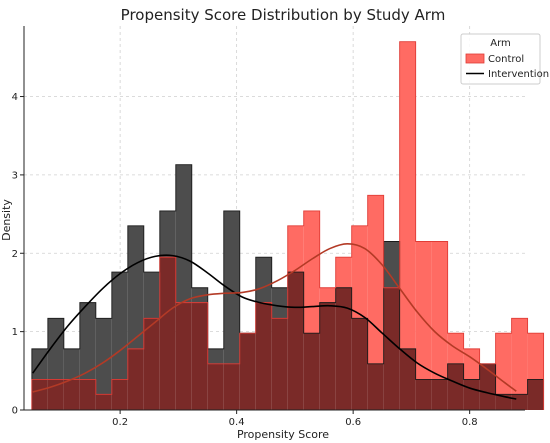 This screenshot has height=443, width=550. Describe the element at coordinates (237, 422) in the screenshot. I see `x-tick-label: 0.4` at that location.